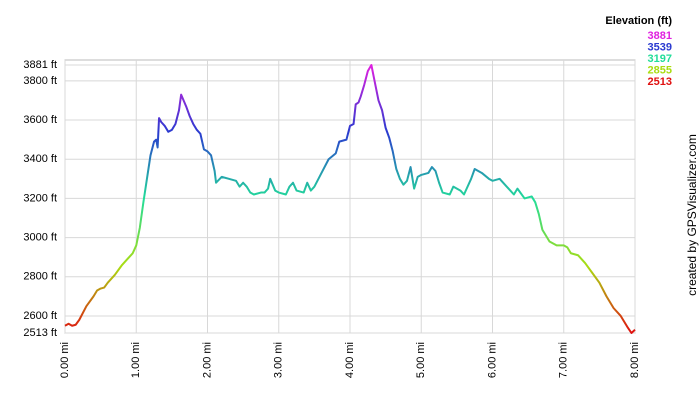 Image resolution: width=700 pixels, height=400 pixels. Describe the element at coordinates (660, 47) in the screenshot. I see `legend-value: 3539` at that location.